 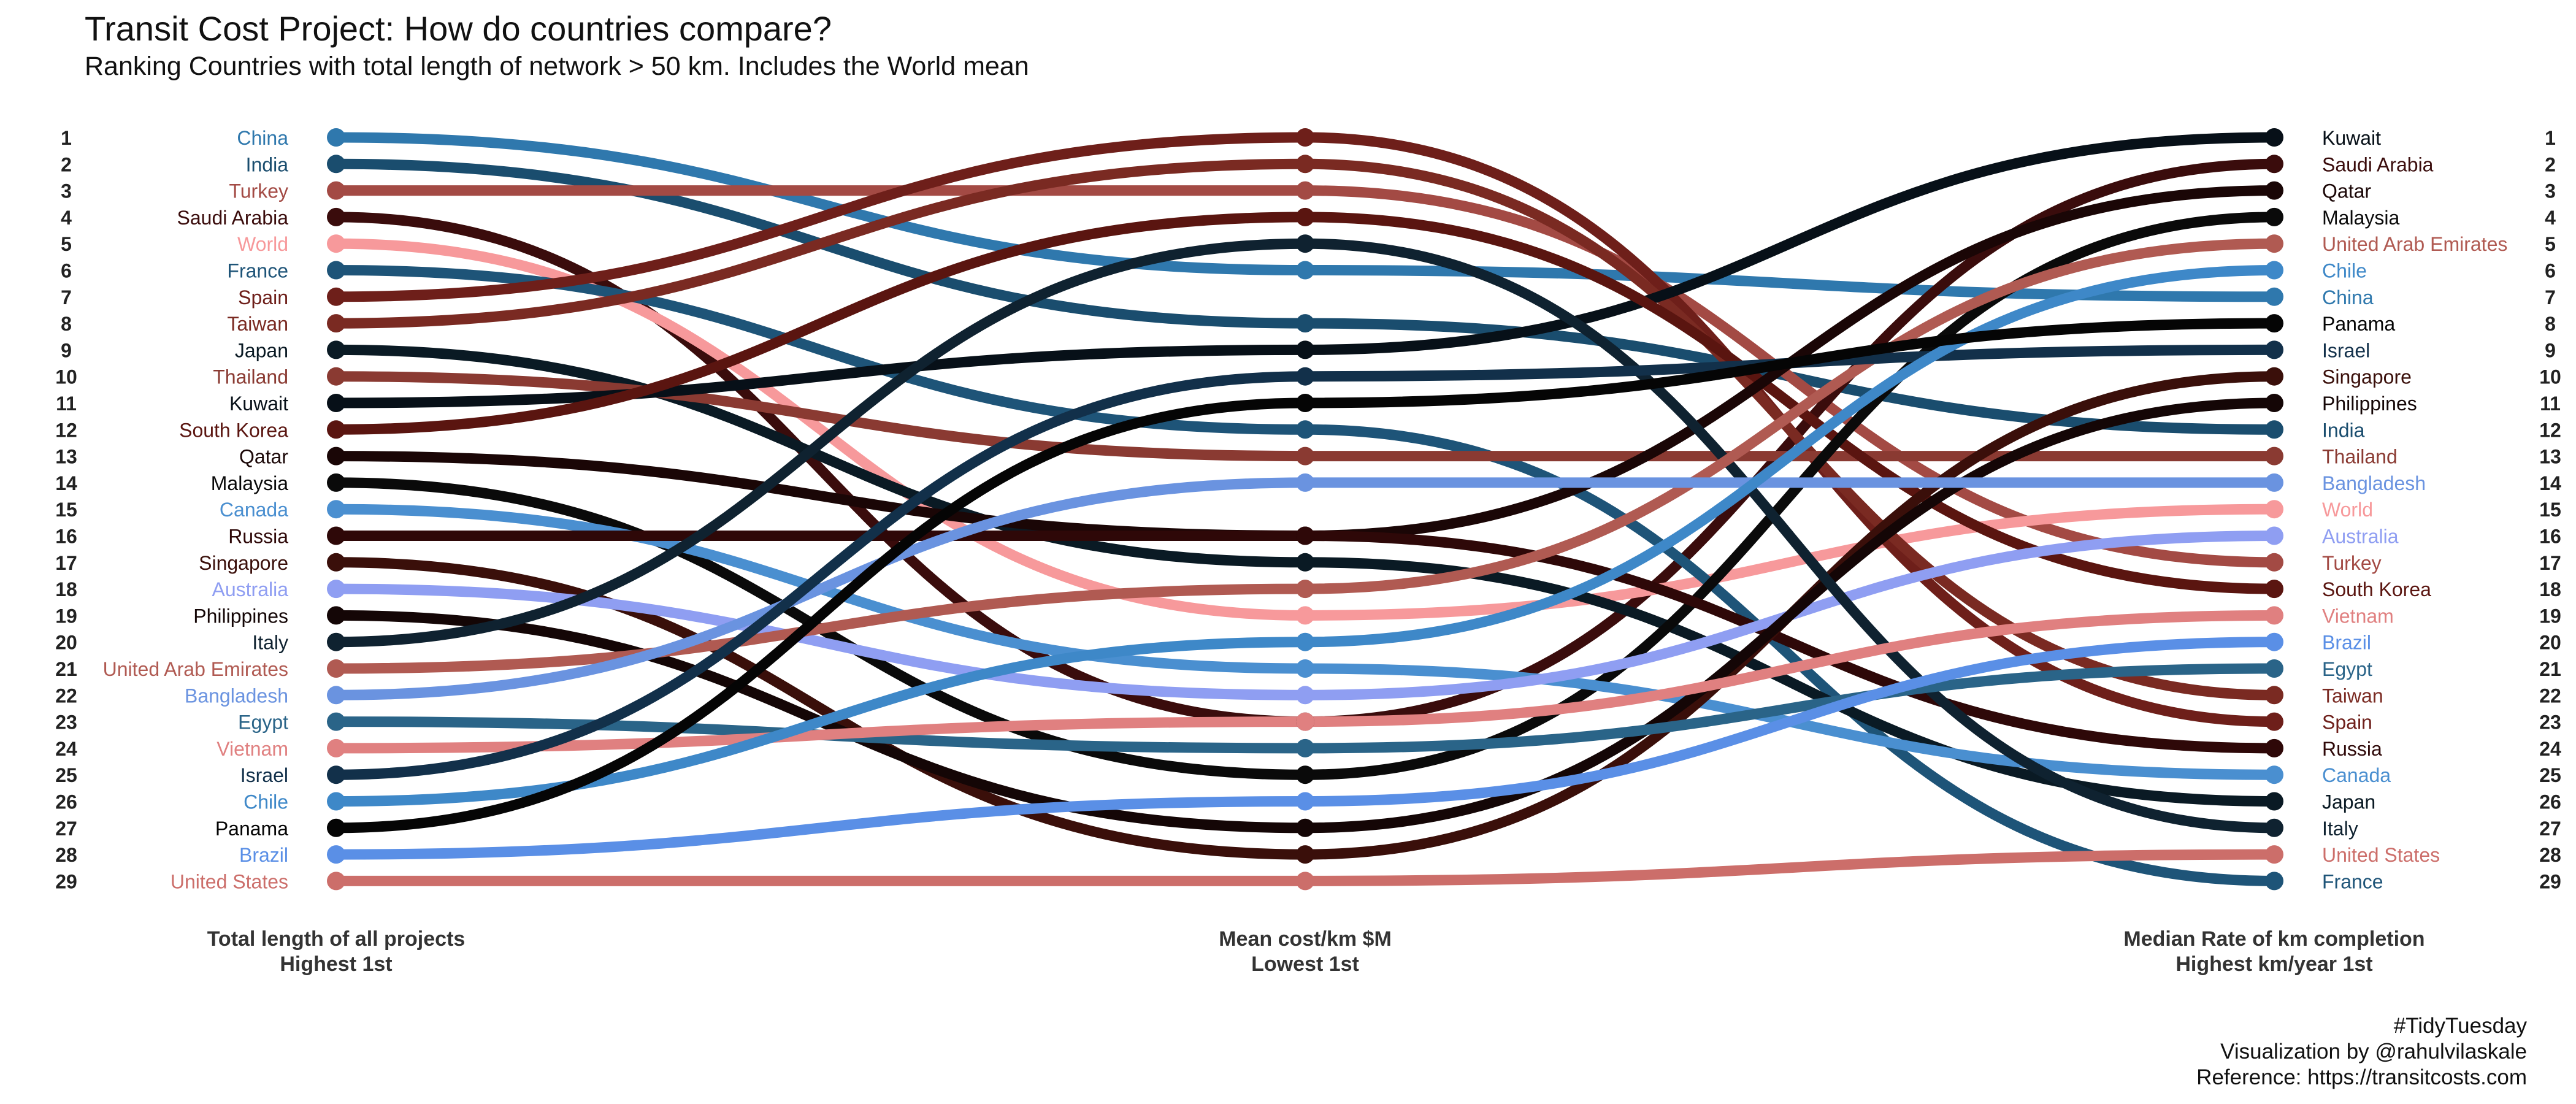 What do you see at coordinates (2376, 589) in the screenshot?
I see `right-label-south-korea: South Korea` at bounding box center [2376, 589].